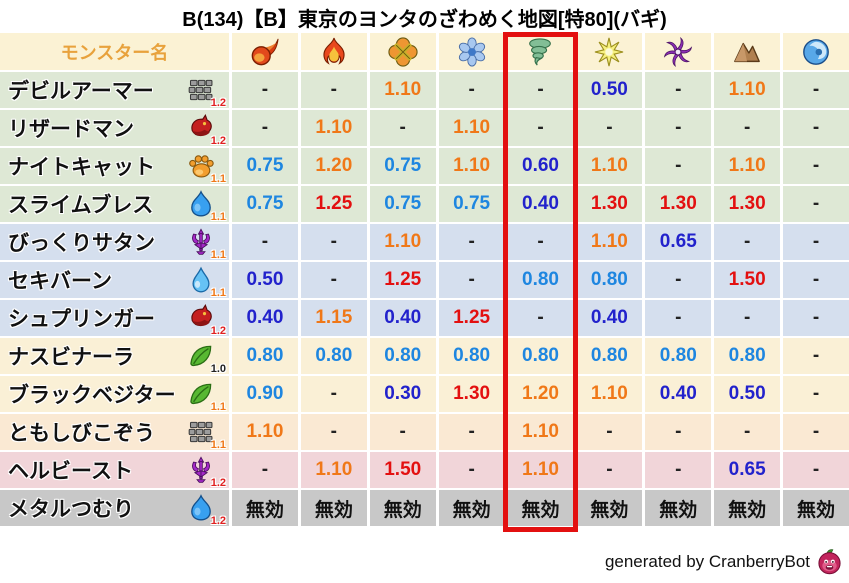 This screenshot has height=583, width=849. I want to click on column-header-monster-name: モンスター名, so click(114, 51).